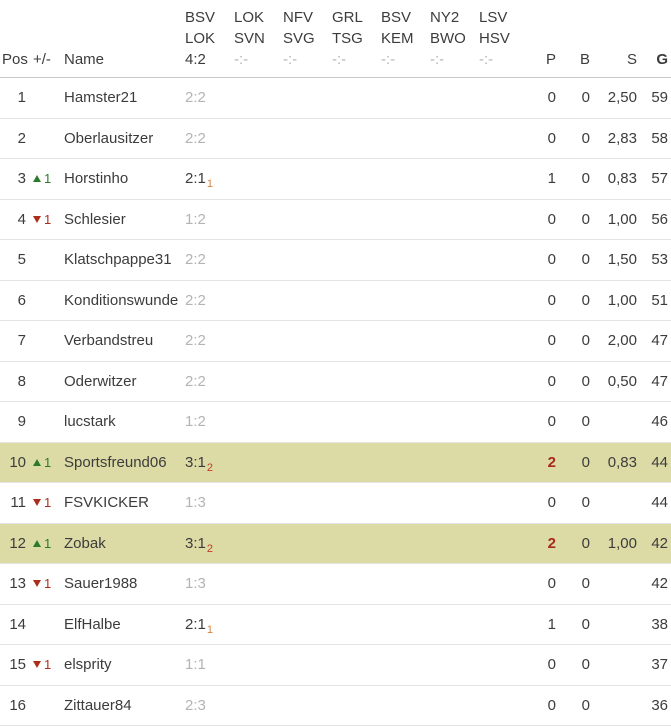  What do you see at coordinates (90, 422) in the screenshot?
I see `player-name: lucstark` at bounding box center [90, 422].